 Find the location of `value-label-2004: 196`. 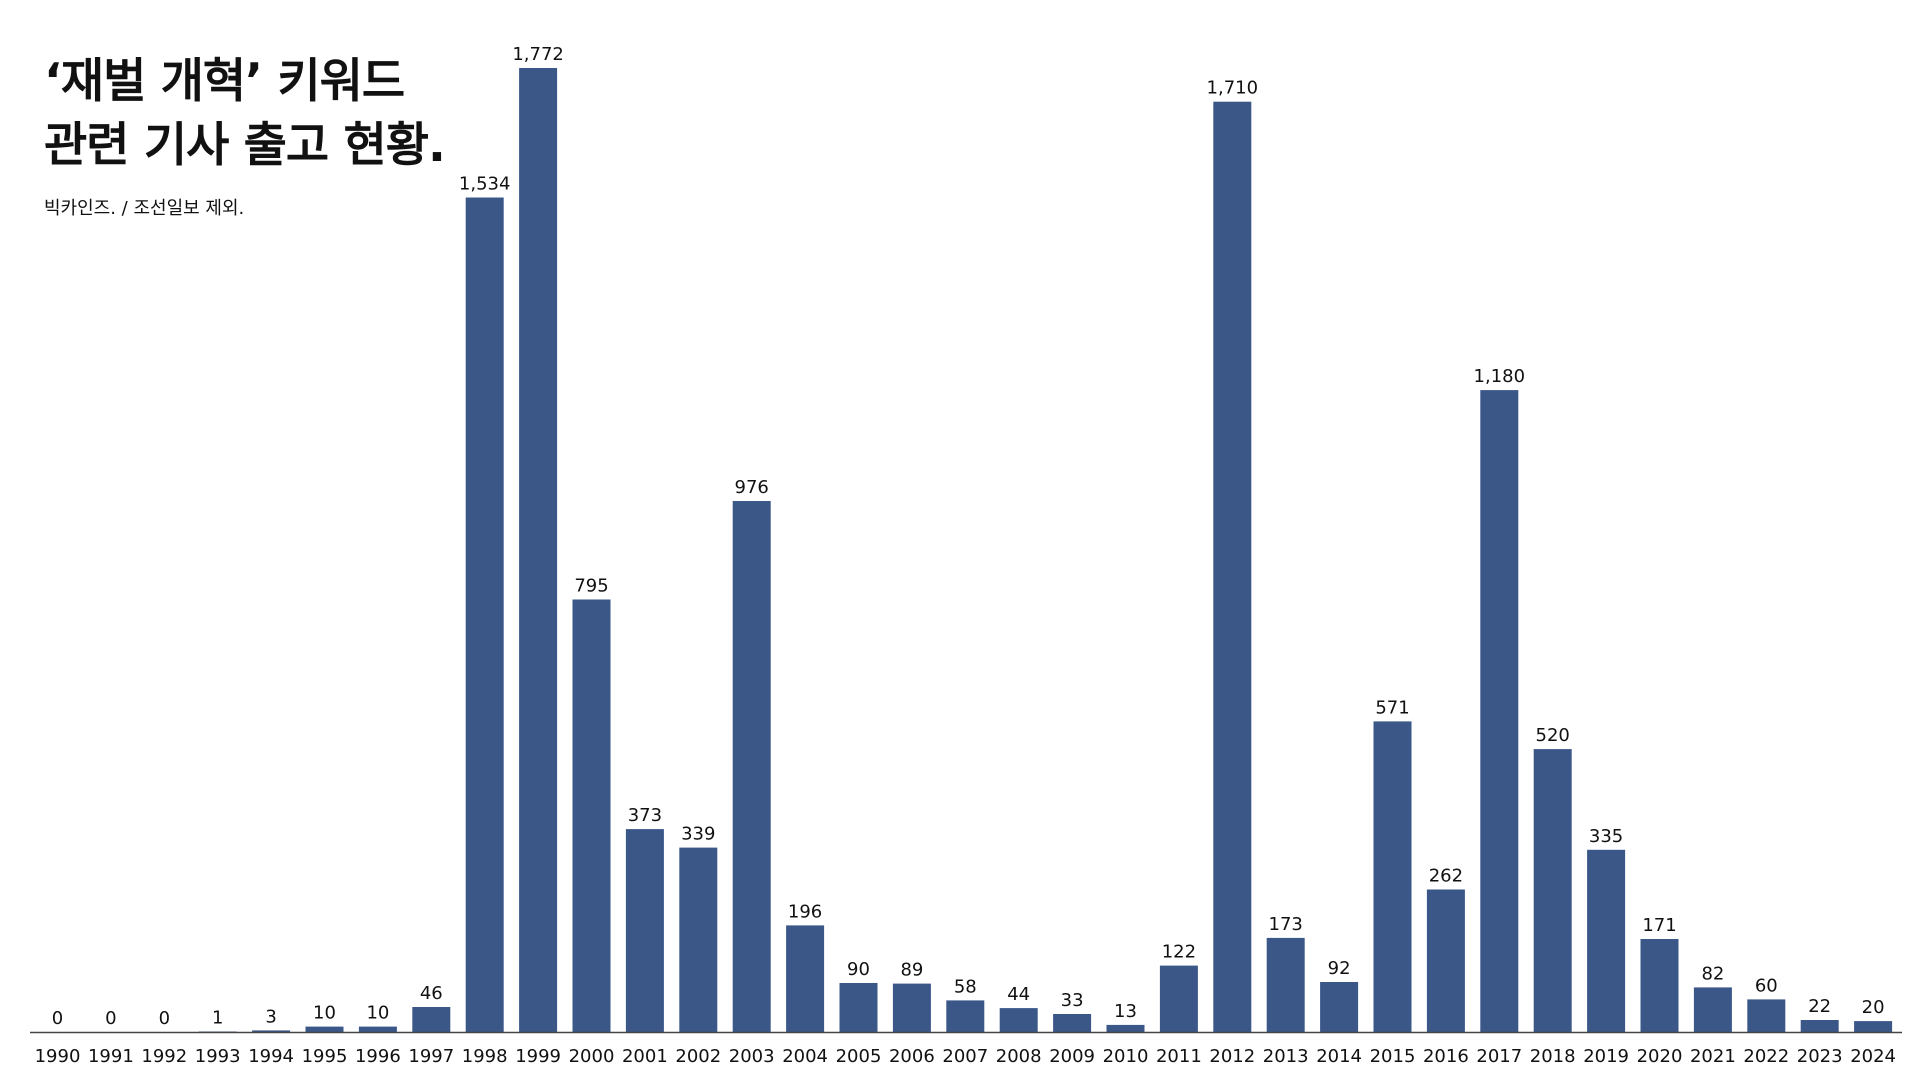

value-label-2004: 196 is located at coordinates (805, 911).